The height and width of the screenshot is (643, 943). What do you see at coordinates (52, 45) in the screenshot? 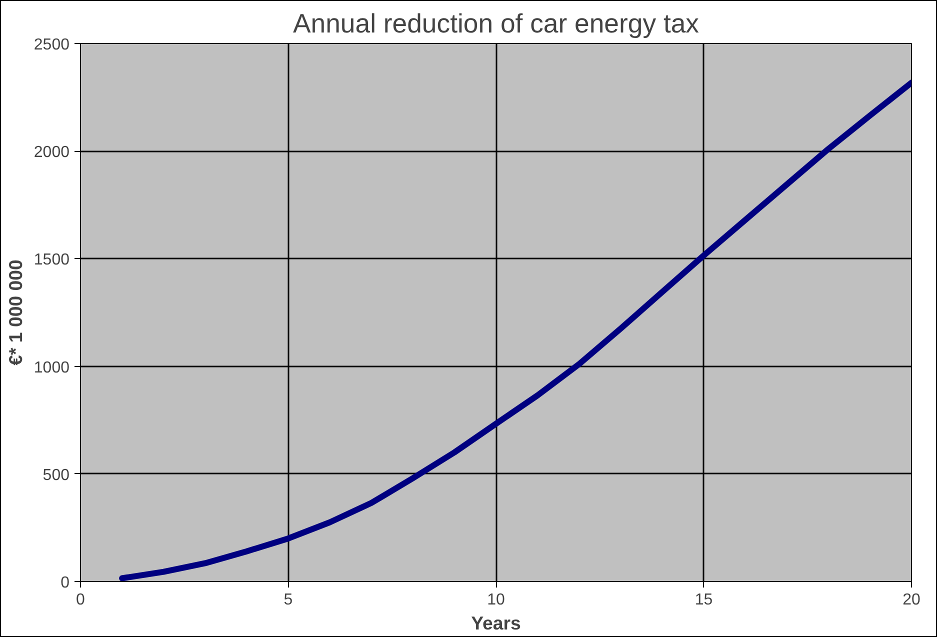
I see `y-tick-label: 2500` at bounding box center [52, 45].